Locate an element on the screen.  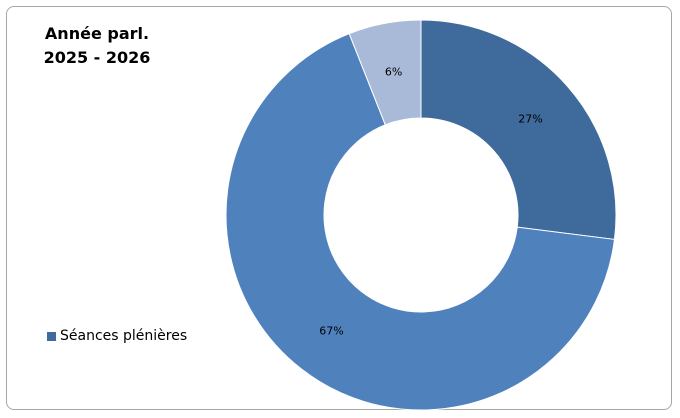
chart-title-line-2: 2025 - 2026 is located at coordinates (97, 57).